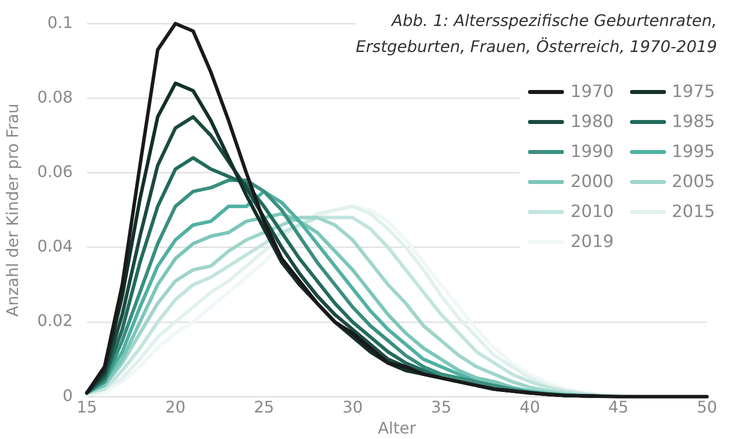  Describe the element at coordinates (693, 212) in the screenshot. I see `legend-label: 2015` at that location.